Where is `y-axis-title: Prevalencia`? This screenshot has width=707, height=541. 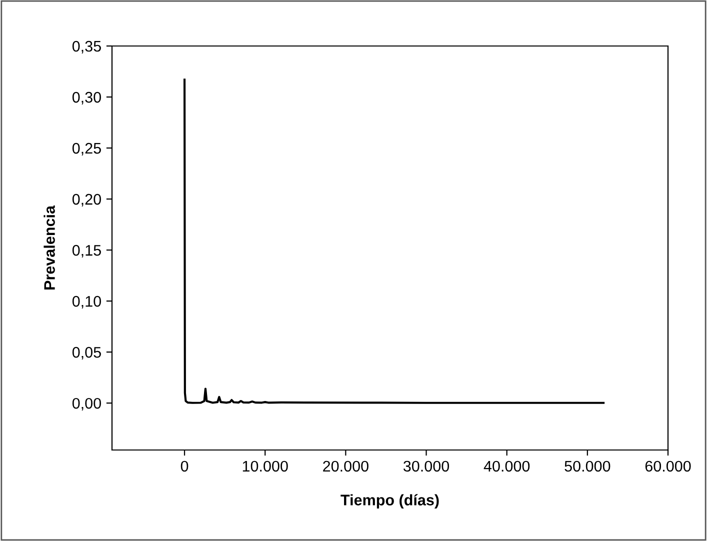
y-axis-title: Prevalencia is located at coordinates (49, 247).